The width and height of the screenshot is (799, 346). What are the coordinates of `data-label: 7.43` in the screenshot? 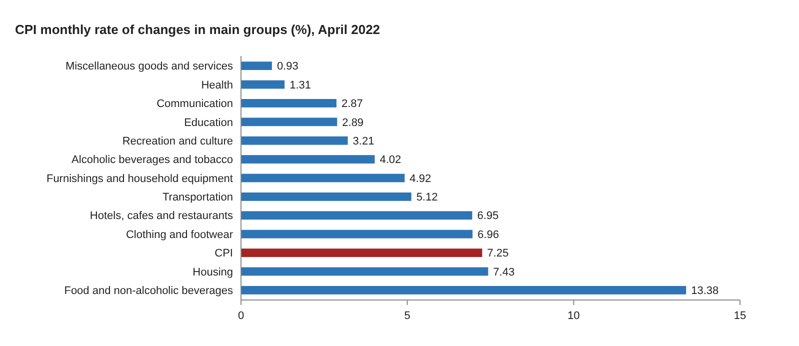 It's located at (504, 272).